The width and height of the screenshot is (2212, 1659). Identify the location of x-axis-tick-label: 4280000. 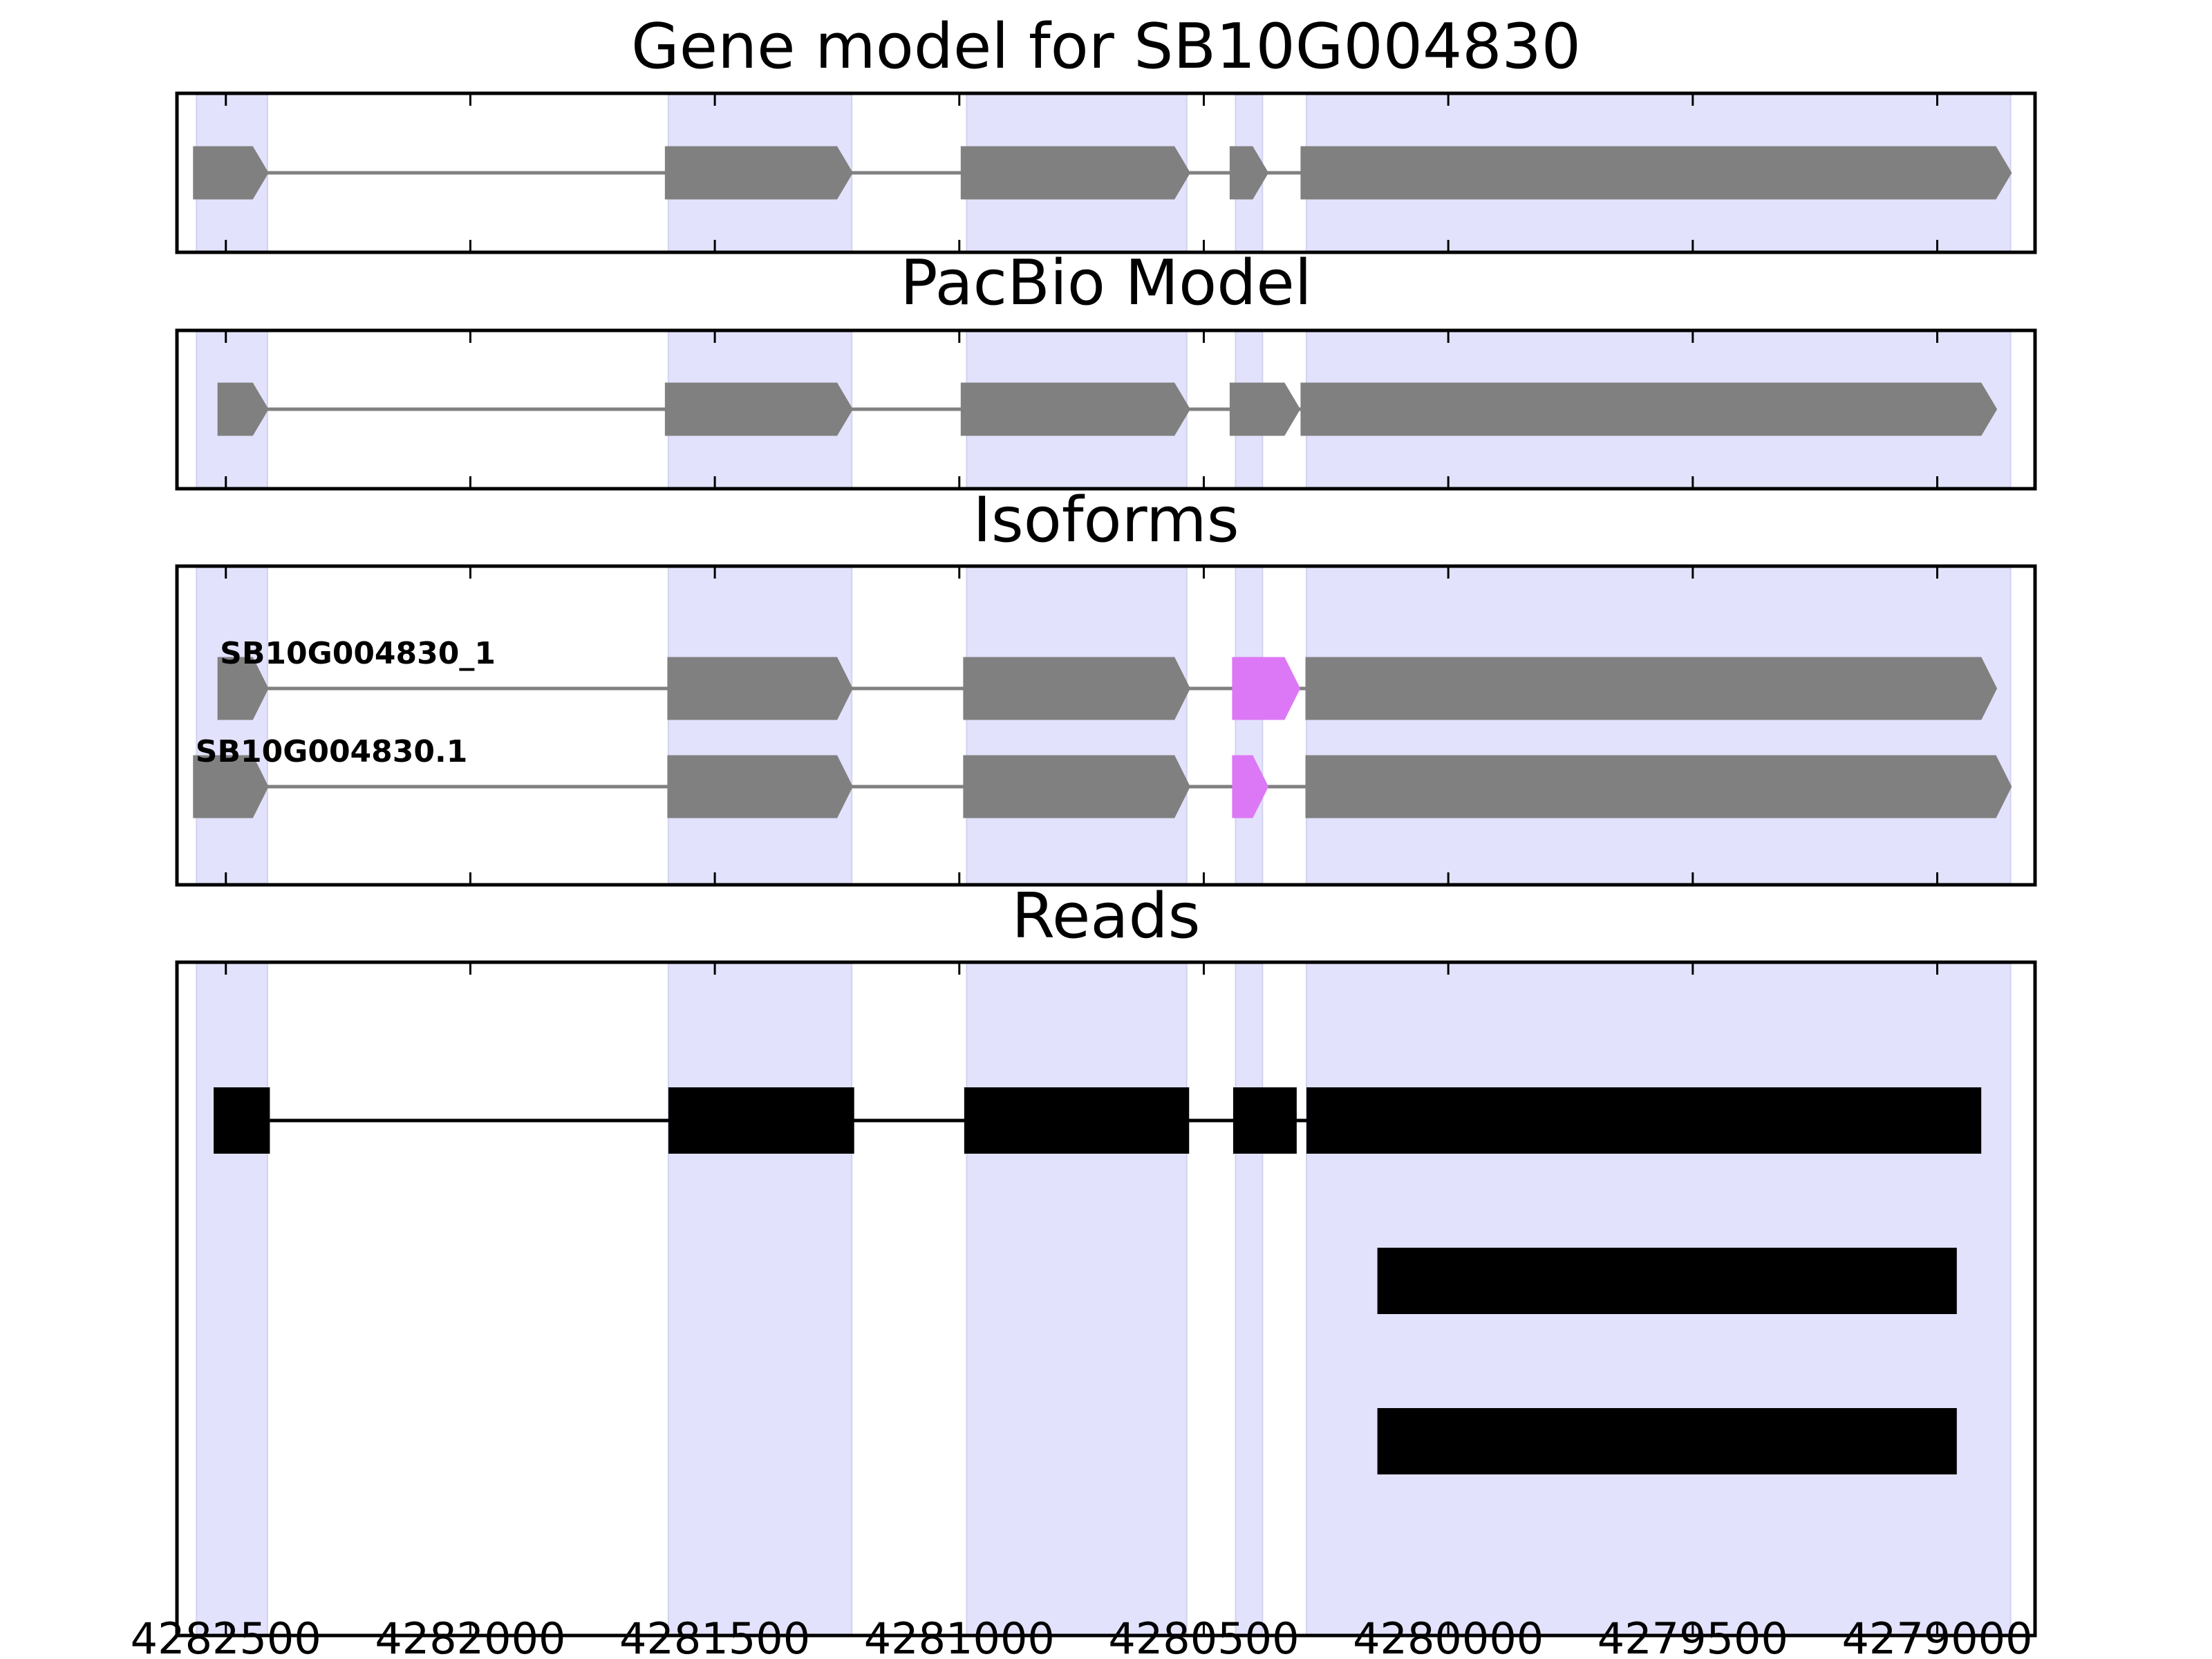
(1448, 1636).